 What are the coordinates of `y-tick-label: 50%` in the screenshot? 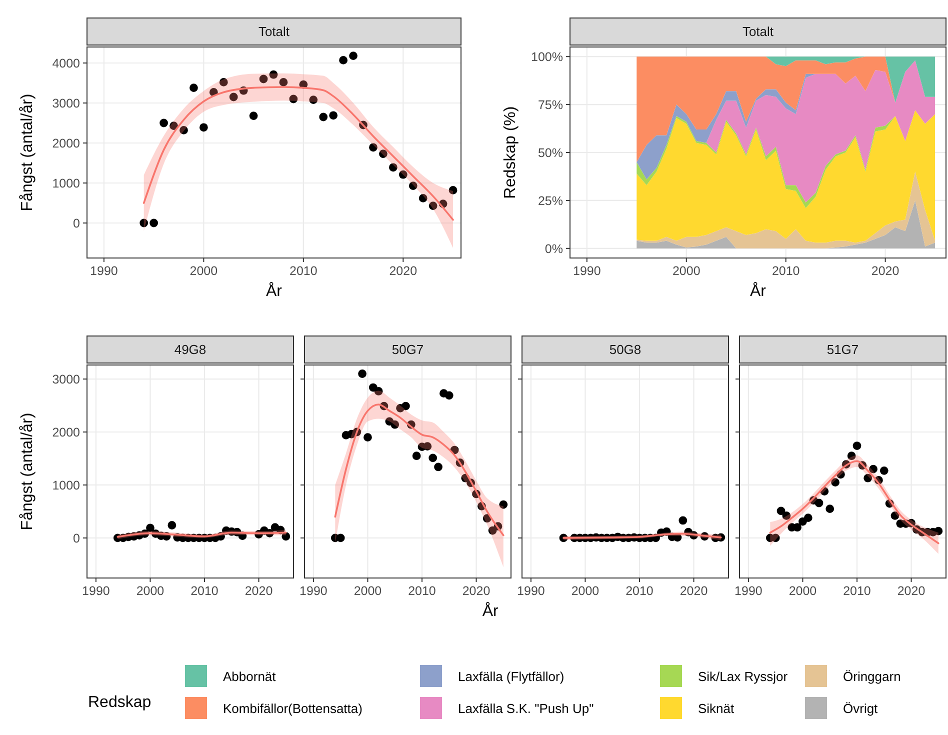 It's located at (550, 153).